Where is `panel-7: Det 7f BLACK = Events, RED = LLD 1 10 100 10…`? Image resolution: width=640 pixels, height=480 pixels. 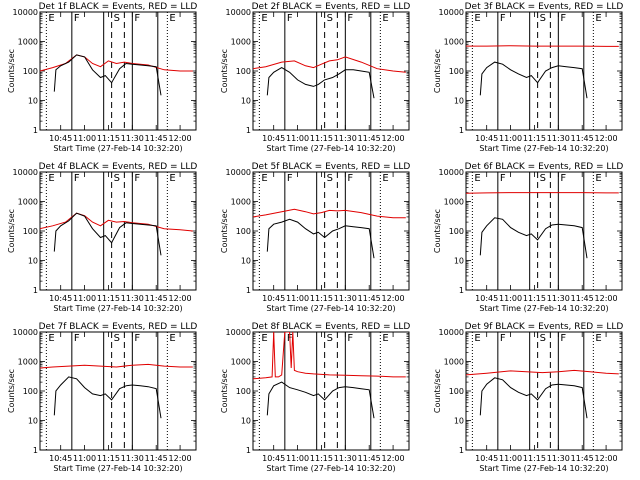
panel-7: Det 7f BLACK = Events, RED = LLD 1 10 100 10… is located at coordinates (102, 397).